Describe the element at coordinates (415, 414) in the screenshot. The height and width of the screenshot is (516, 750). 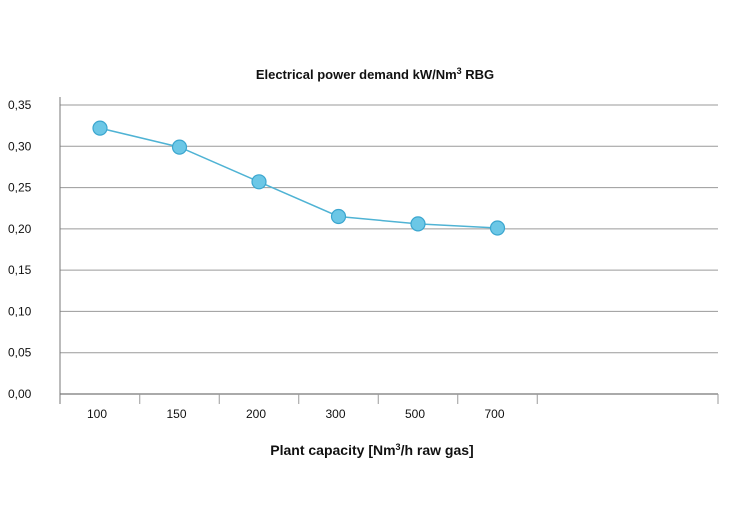
I see `x-tick-label: 500` at that location.